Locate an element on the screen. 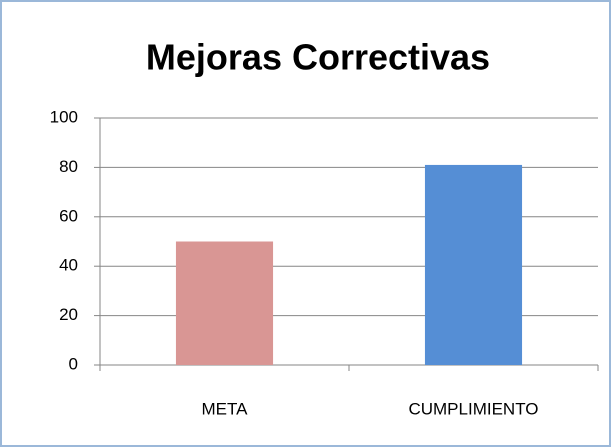  y-tick-label: 20 is located at coordinates (68, 314).